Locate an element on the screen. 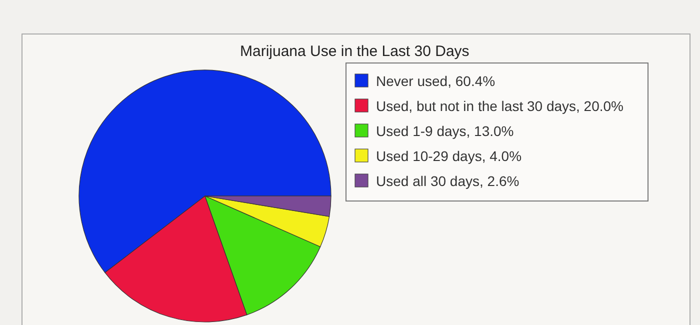  legend-label: Used 1-9 days, 13.0% is located at coordinates (445, 131).